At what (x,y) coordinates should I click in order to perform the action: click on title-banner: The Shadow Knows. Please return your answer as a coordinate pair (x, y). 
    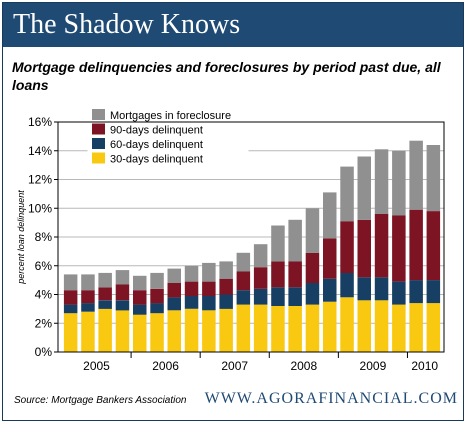
    Looking at the image, I should click on (233, 25).